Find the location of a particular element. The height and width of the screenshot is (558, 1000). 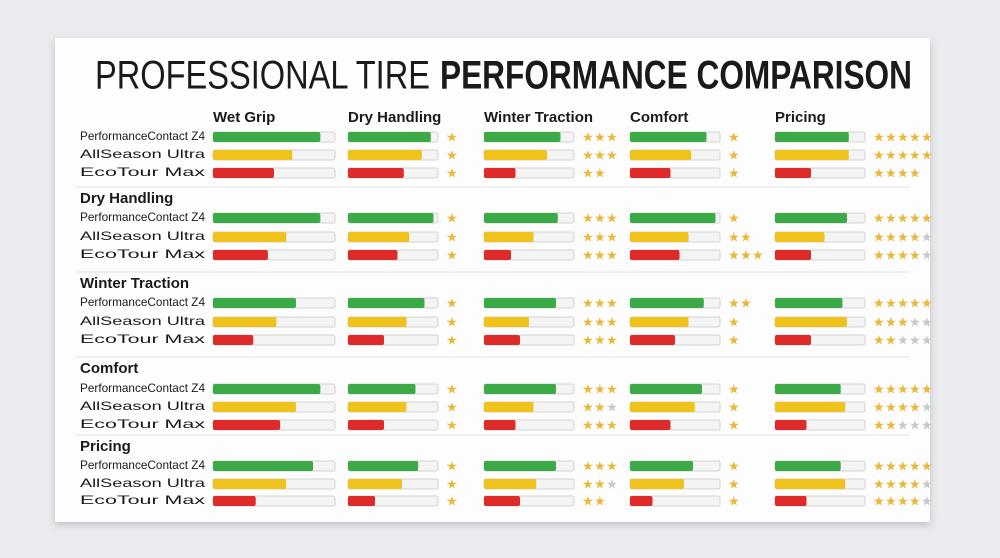

title-light: PROFESSIONAL TIRE is located at coordinates (262, 76).